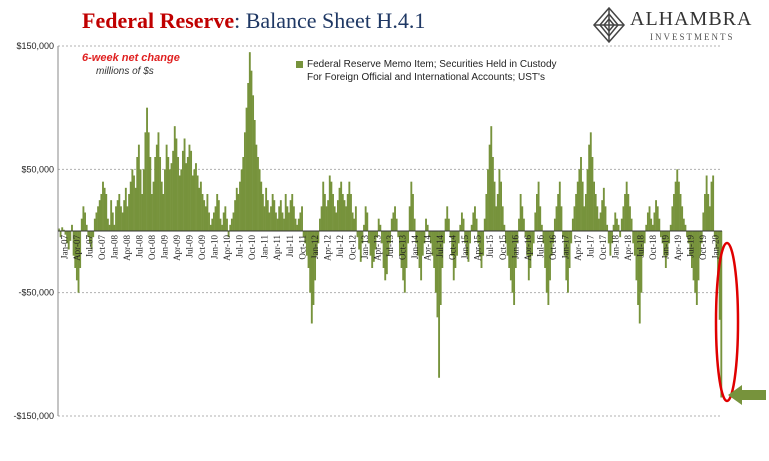 The image size is (769, 461). What do you see at coordinates (515, 247) in the screenshot?
I see `x-tick-label: Jan-16` at bounding box center [515, 247].